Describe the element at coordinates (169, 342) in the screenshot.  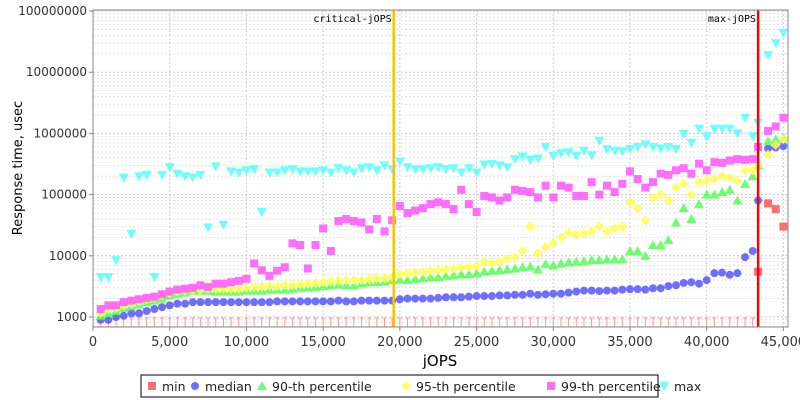
I see `x-tick-label: 5,000` at that location.